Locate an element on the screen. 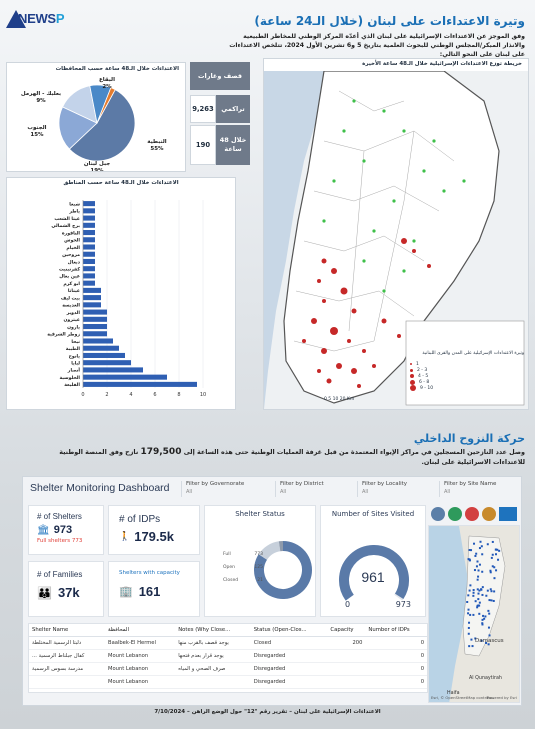 This screenshot has height=729, width=535. partner-logo-1-icon is located at coordinates (438, 514).